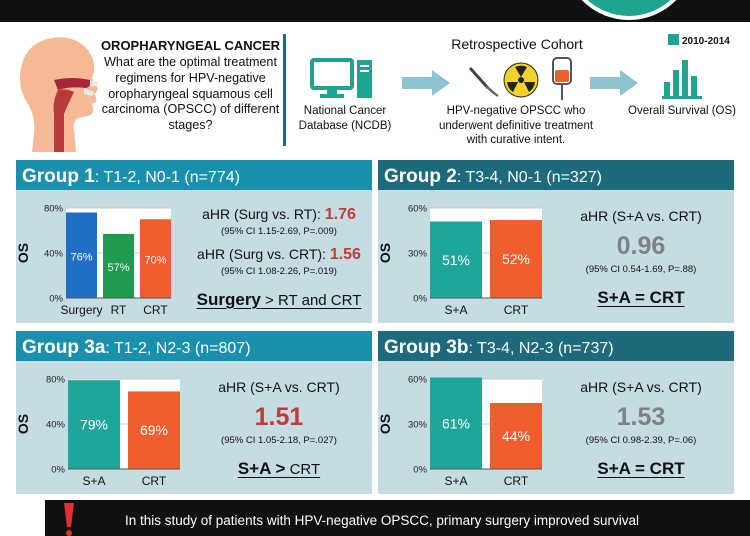 Image resolution: width=750 pixels, height=536 pixels. Describe the element at coordinates (529, 177) in the screenshot. I see `group-2-criteria: : T3-4, N0-1 (n=327)` at that location.